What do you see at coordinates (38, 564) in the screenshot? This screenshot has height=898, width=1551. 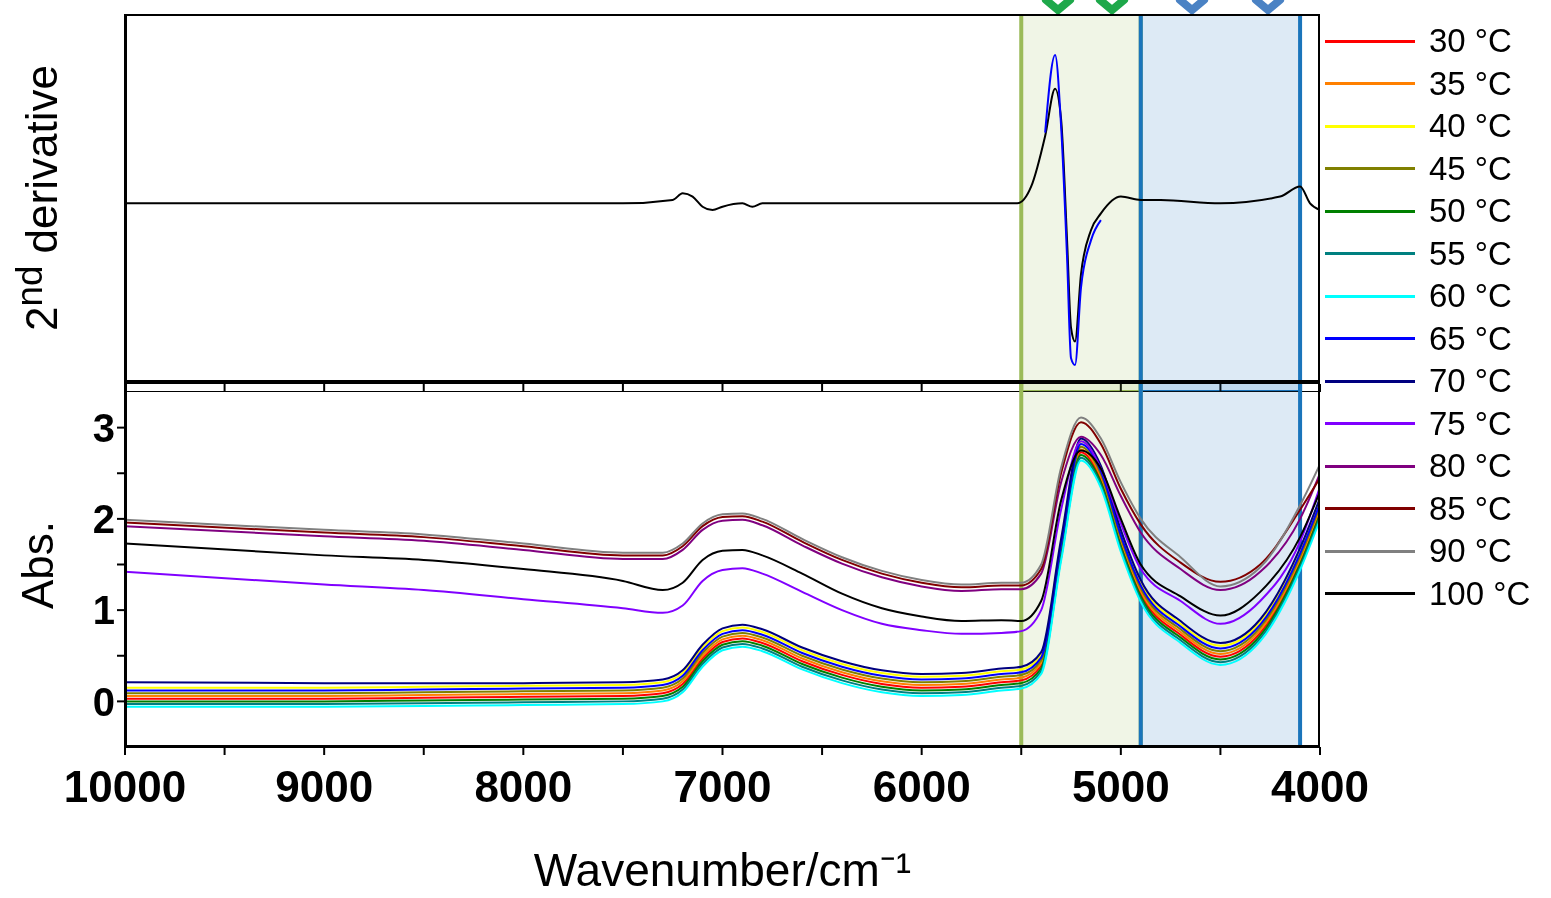 I see `y-axis-title: Abs.` at bounding box center [38, 564].